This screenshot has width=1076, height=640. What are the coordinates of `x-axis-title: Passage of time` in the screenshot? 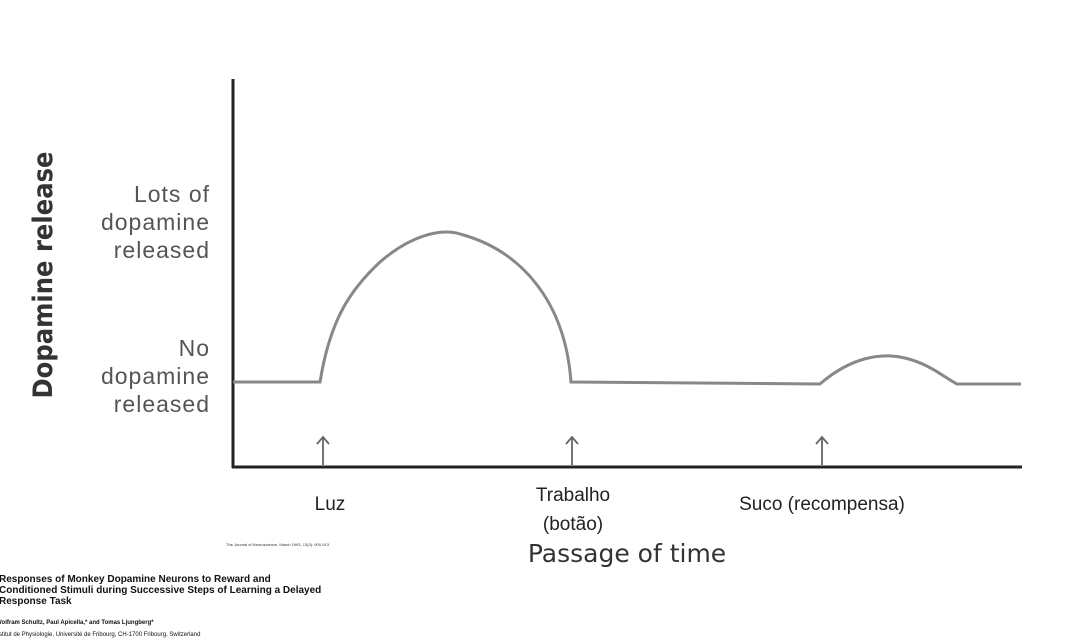 It's located at (627, 553).